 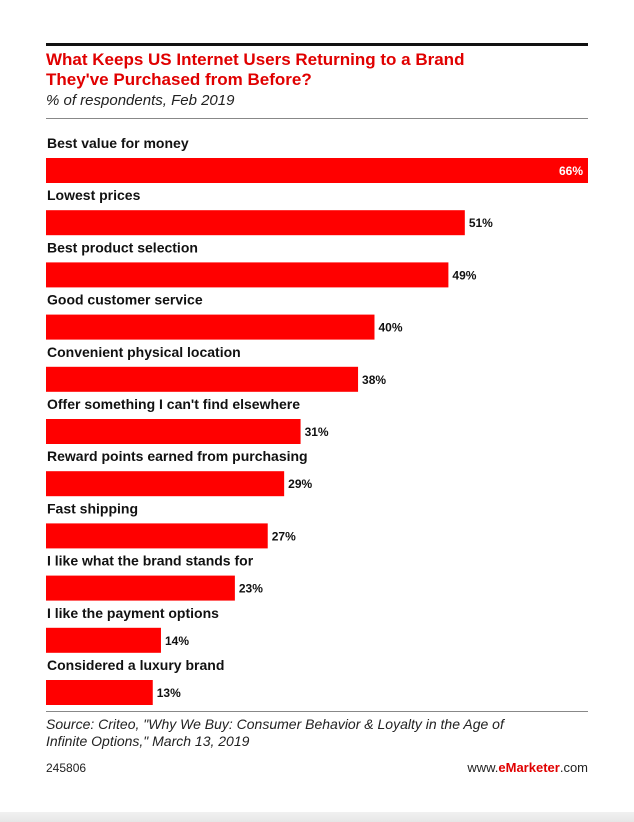 What do you see at coordinates (481, 223) in the screenshot?
I see `value-label: 51%` at bounding box center [481, 223].